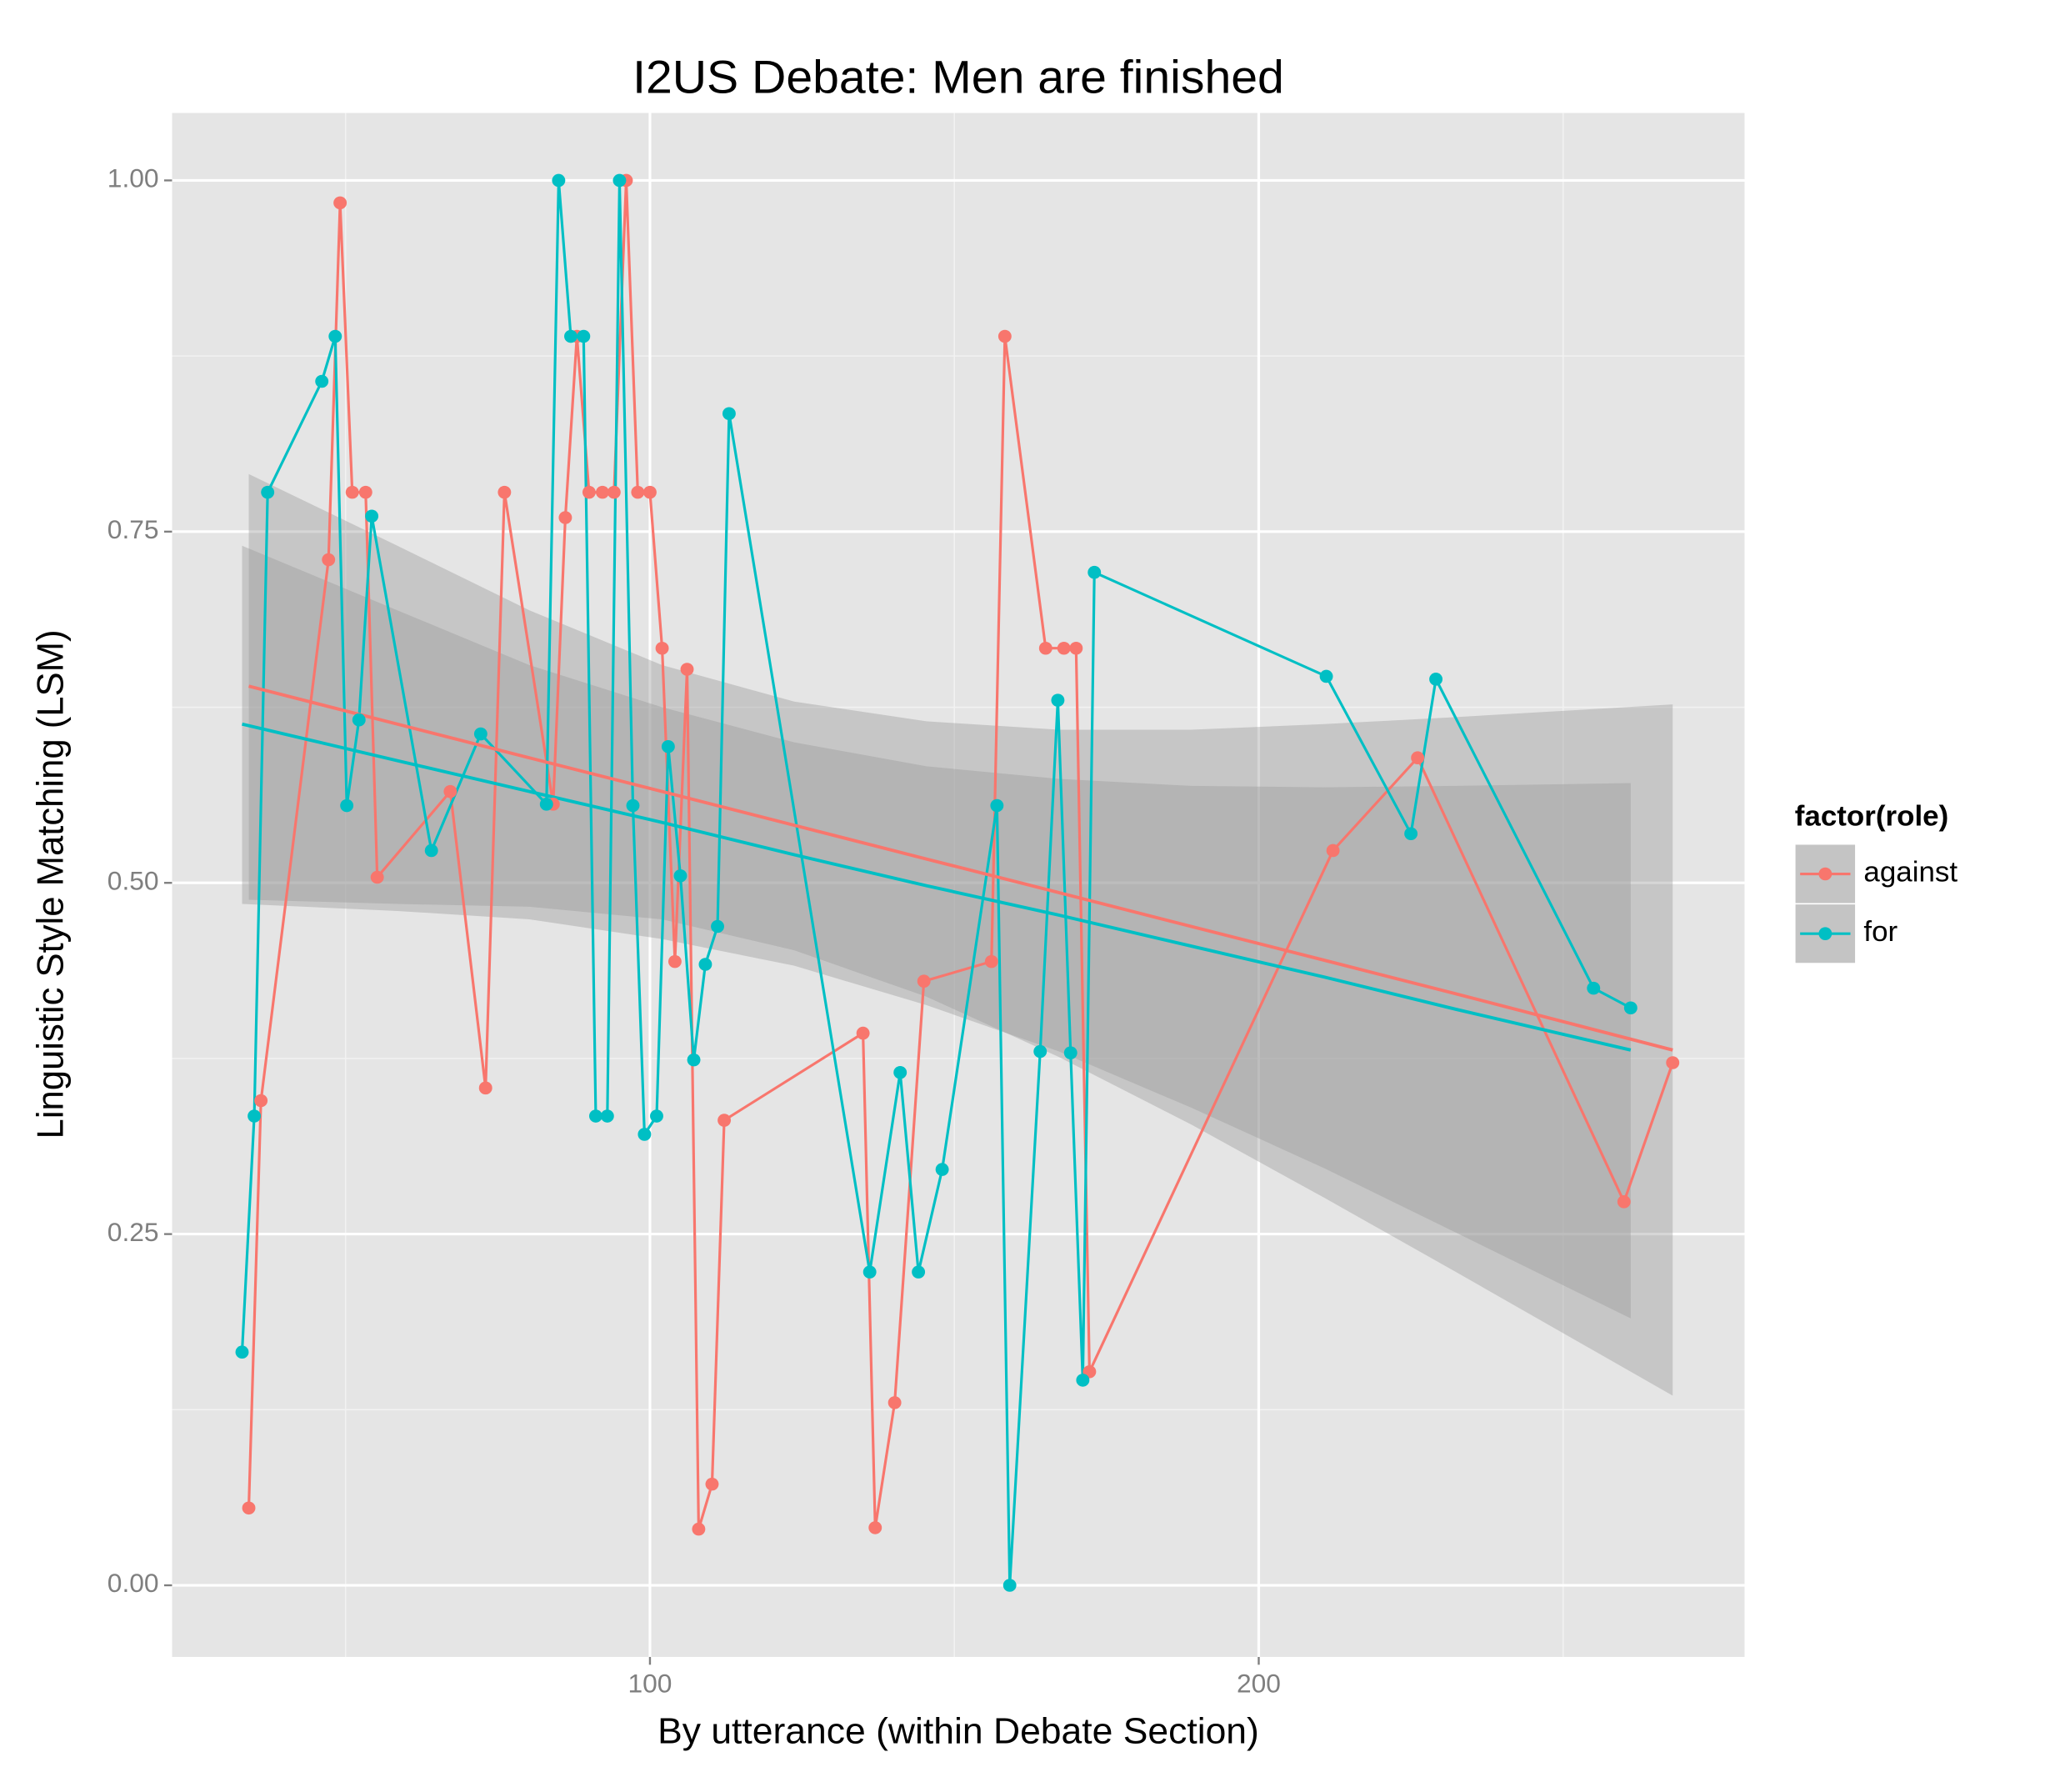 Image resolution: width=2045 pixels, height=1792 pixels. What do you see at coordinates (958, 78) in the screenshot?
I see `chart-title: I2US Debate: Men are finished` at bounding box center [958, 78].